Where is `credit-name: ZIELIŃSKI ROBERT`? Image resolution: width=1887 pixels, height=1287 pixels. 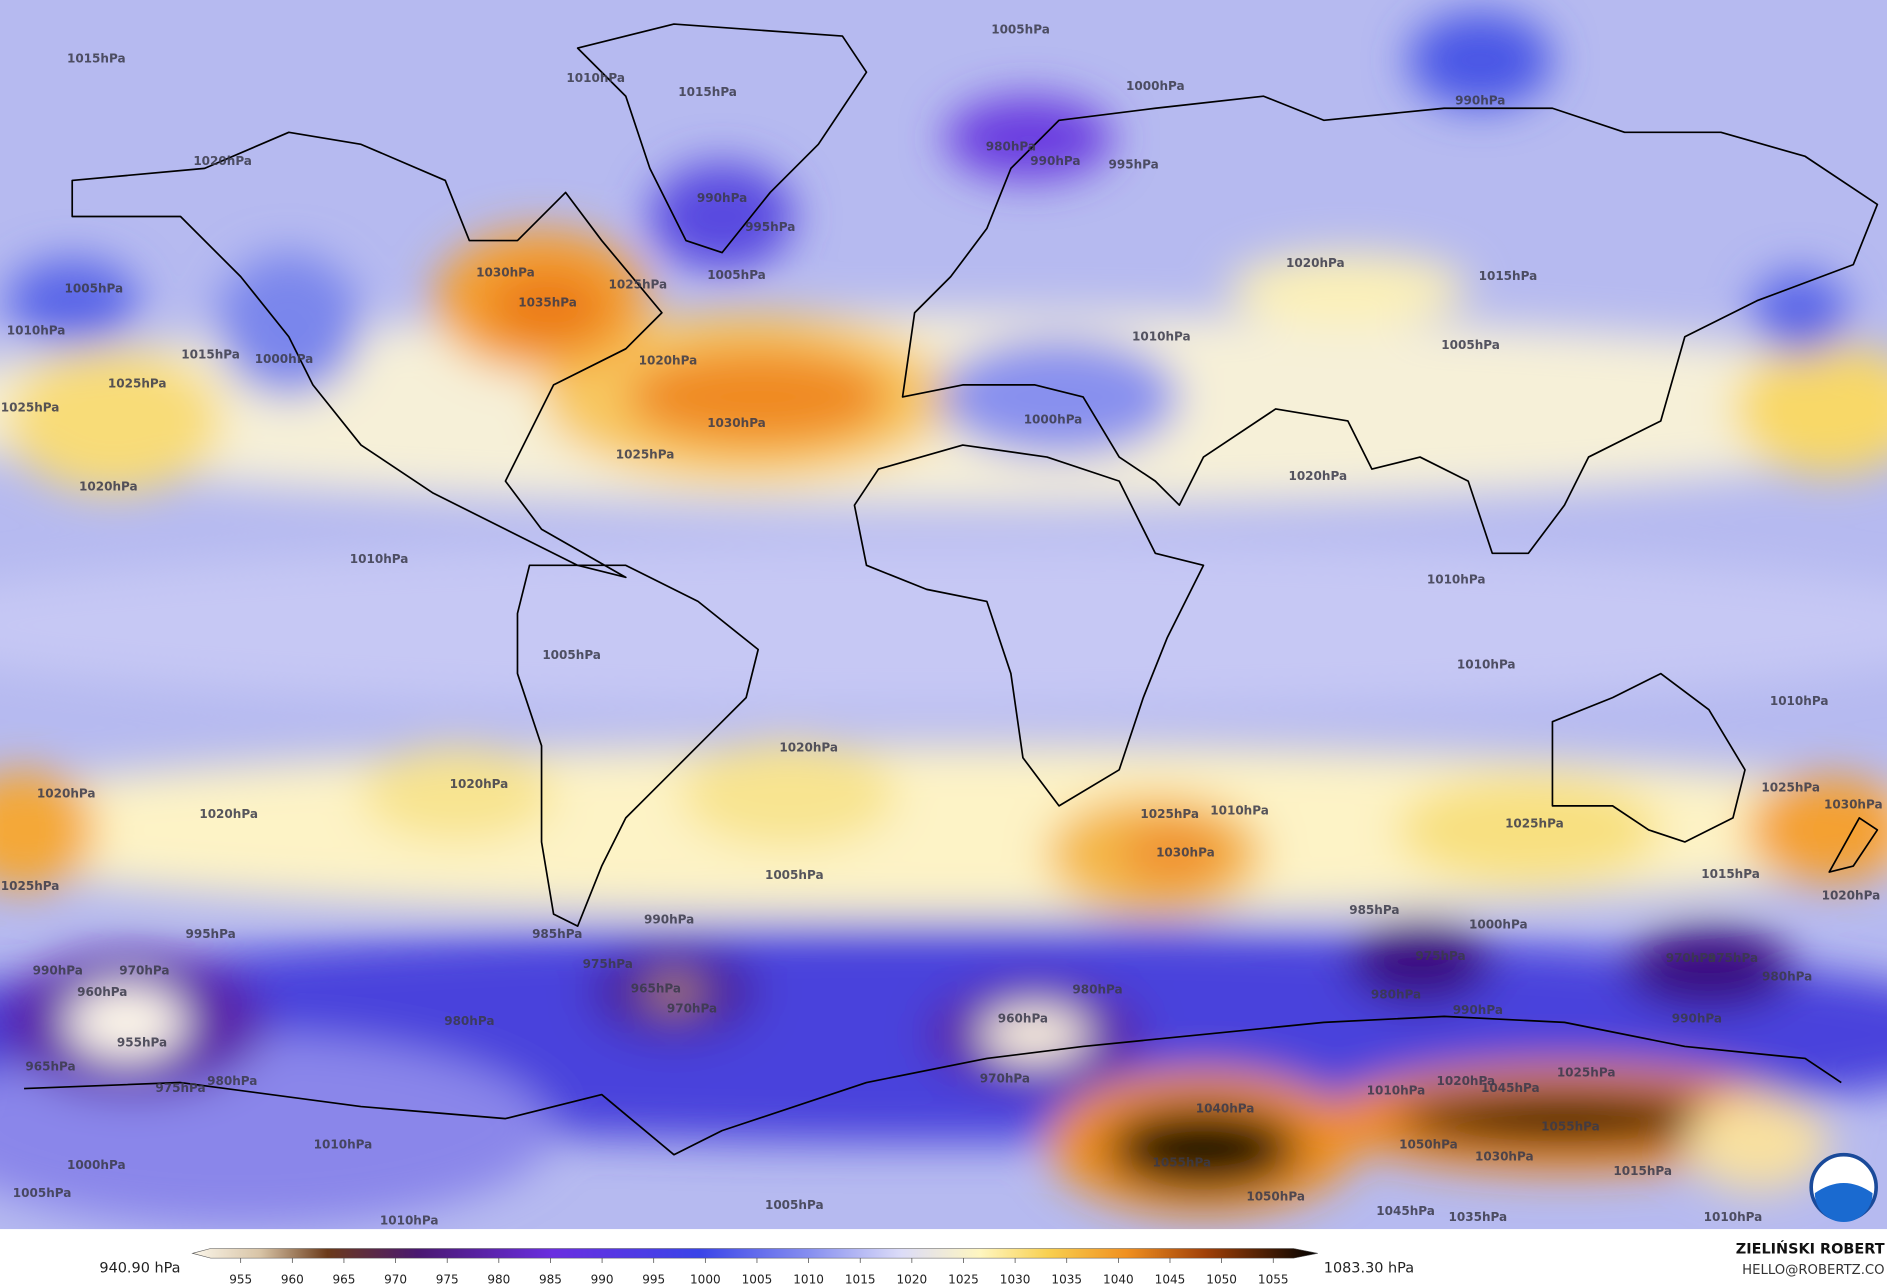
credit-name: ZIELIŃSKI ROBERT is located at coordinates (1810, 1248).